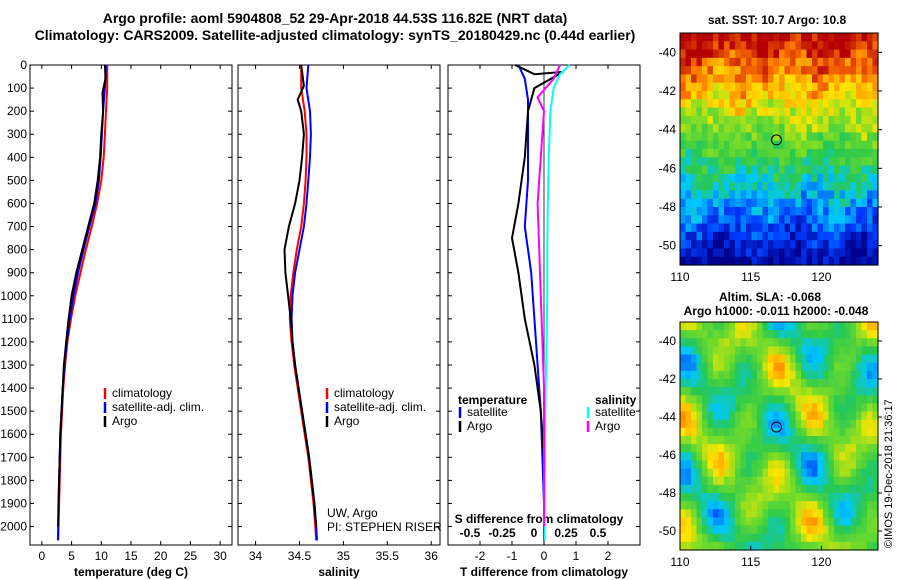 This screenshot has width=900, height=580. What do you see at coordinates (17, 273) in the screenshot?
I see `y-tick-label: 900` at bounding box center [17, 273].